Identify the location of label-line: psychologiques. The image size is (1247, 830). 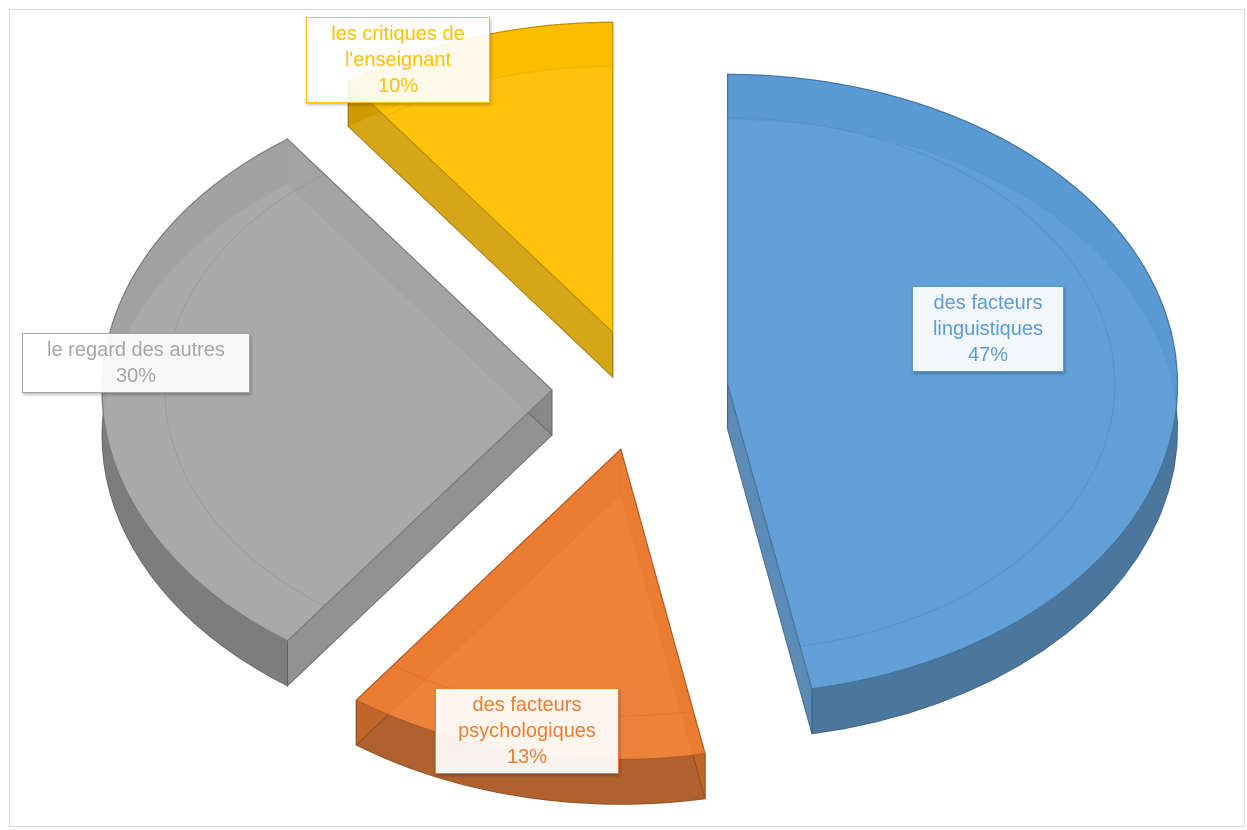
(527, 731).